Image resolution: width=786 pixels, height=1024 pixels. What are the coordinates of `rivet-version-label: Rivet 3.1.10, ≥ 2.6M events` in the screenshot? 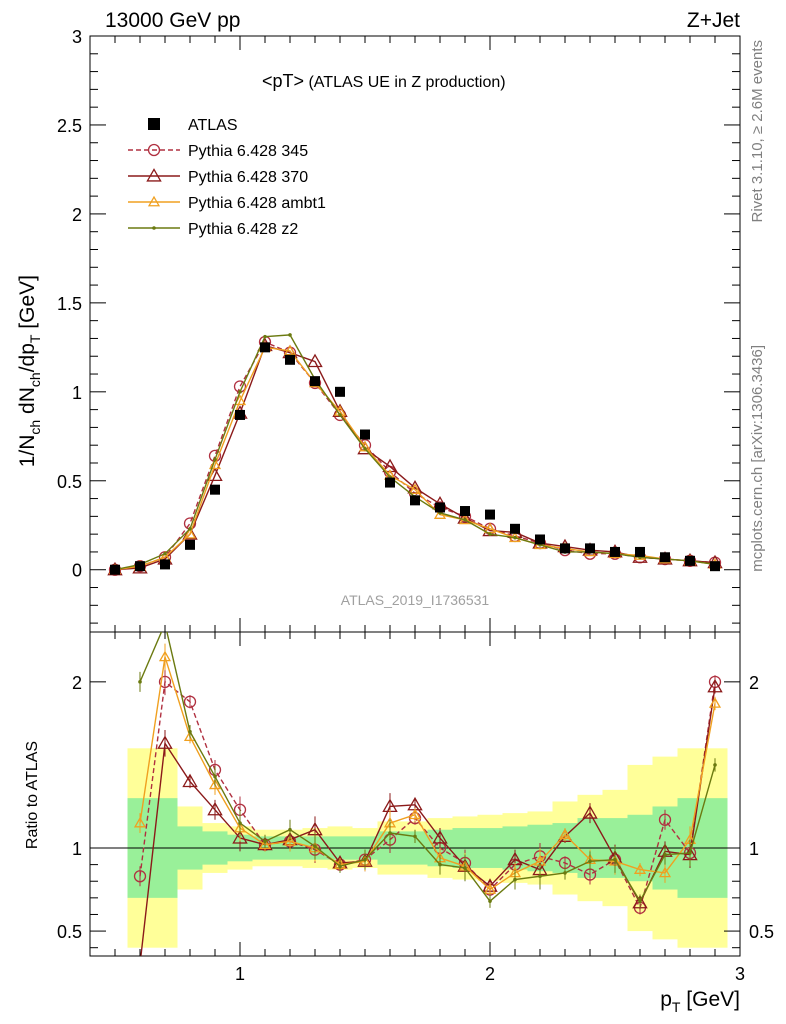 It's located at (757, 131).